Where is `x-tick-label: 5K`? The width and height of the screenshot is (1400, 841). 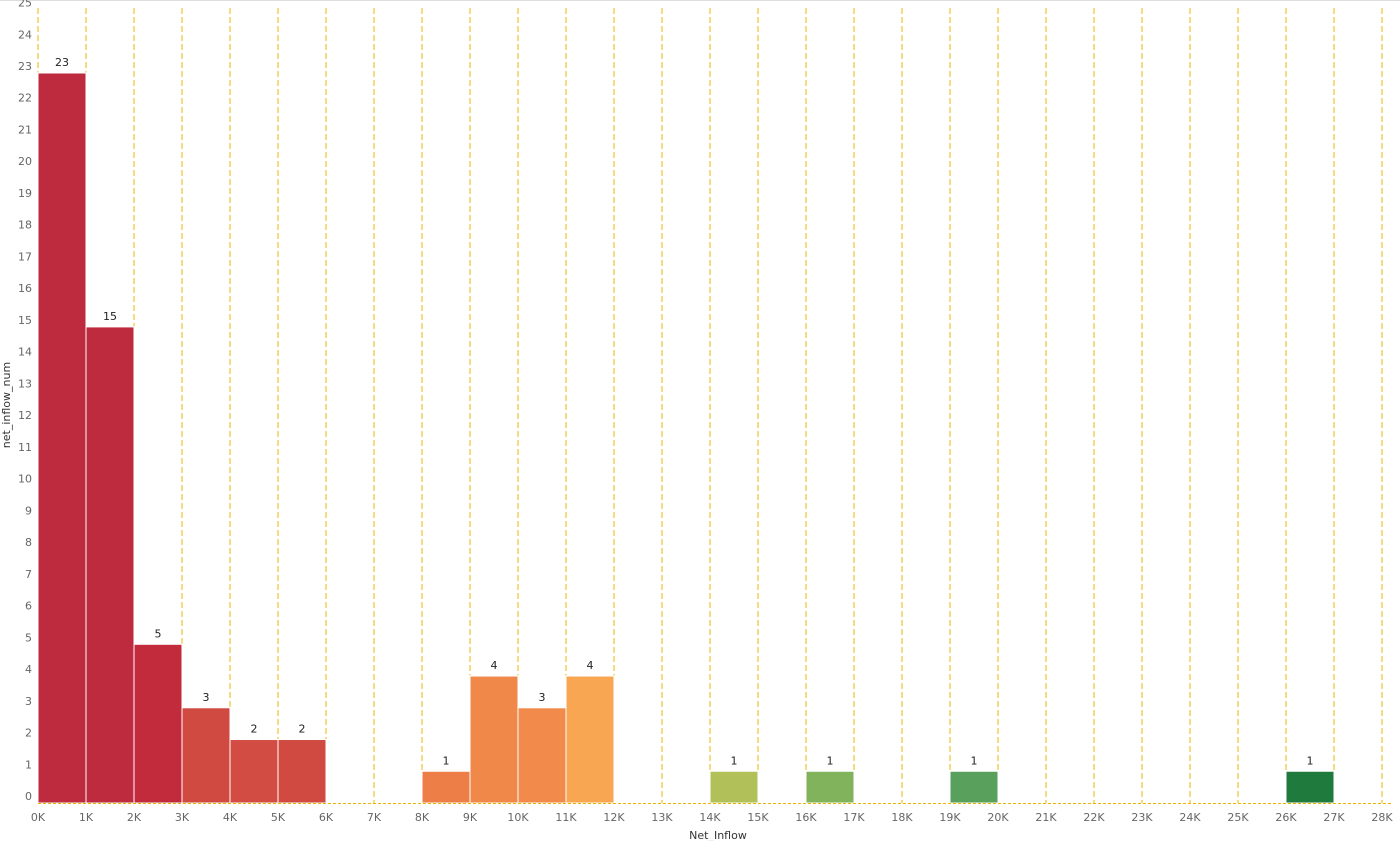
x-tick-label: 5K is located at coordinates (278, 817).